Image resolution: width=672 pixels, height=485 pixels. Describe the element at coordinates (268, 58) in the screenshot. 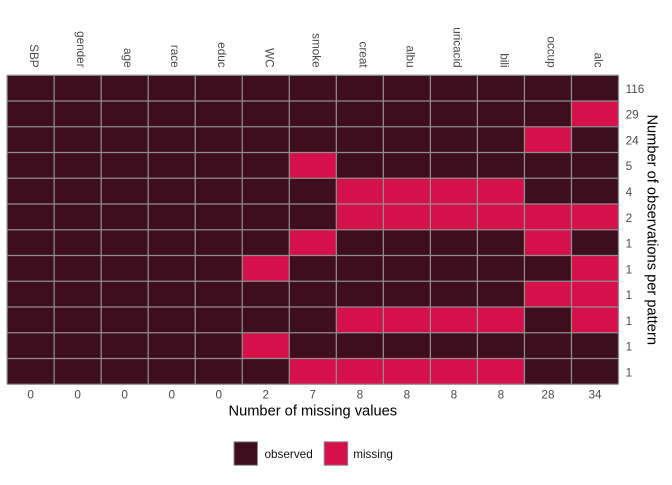

I see `svg-text: WC` at that location.